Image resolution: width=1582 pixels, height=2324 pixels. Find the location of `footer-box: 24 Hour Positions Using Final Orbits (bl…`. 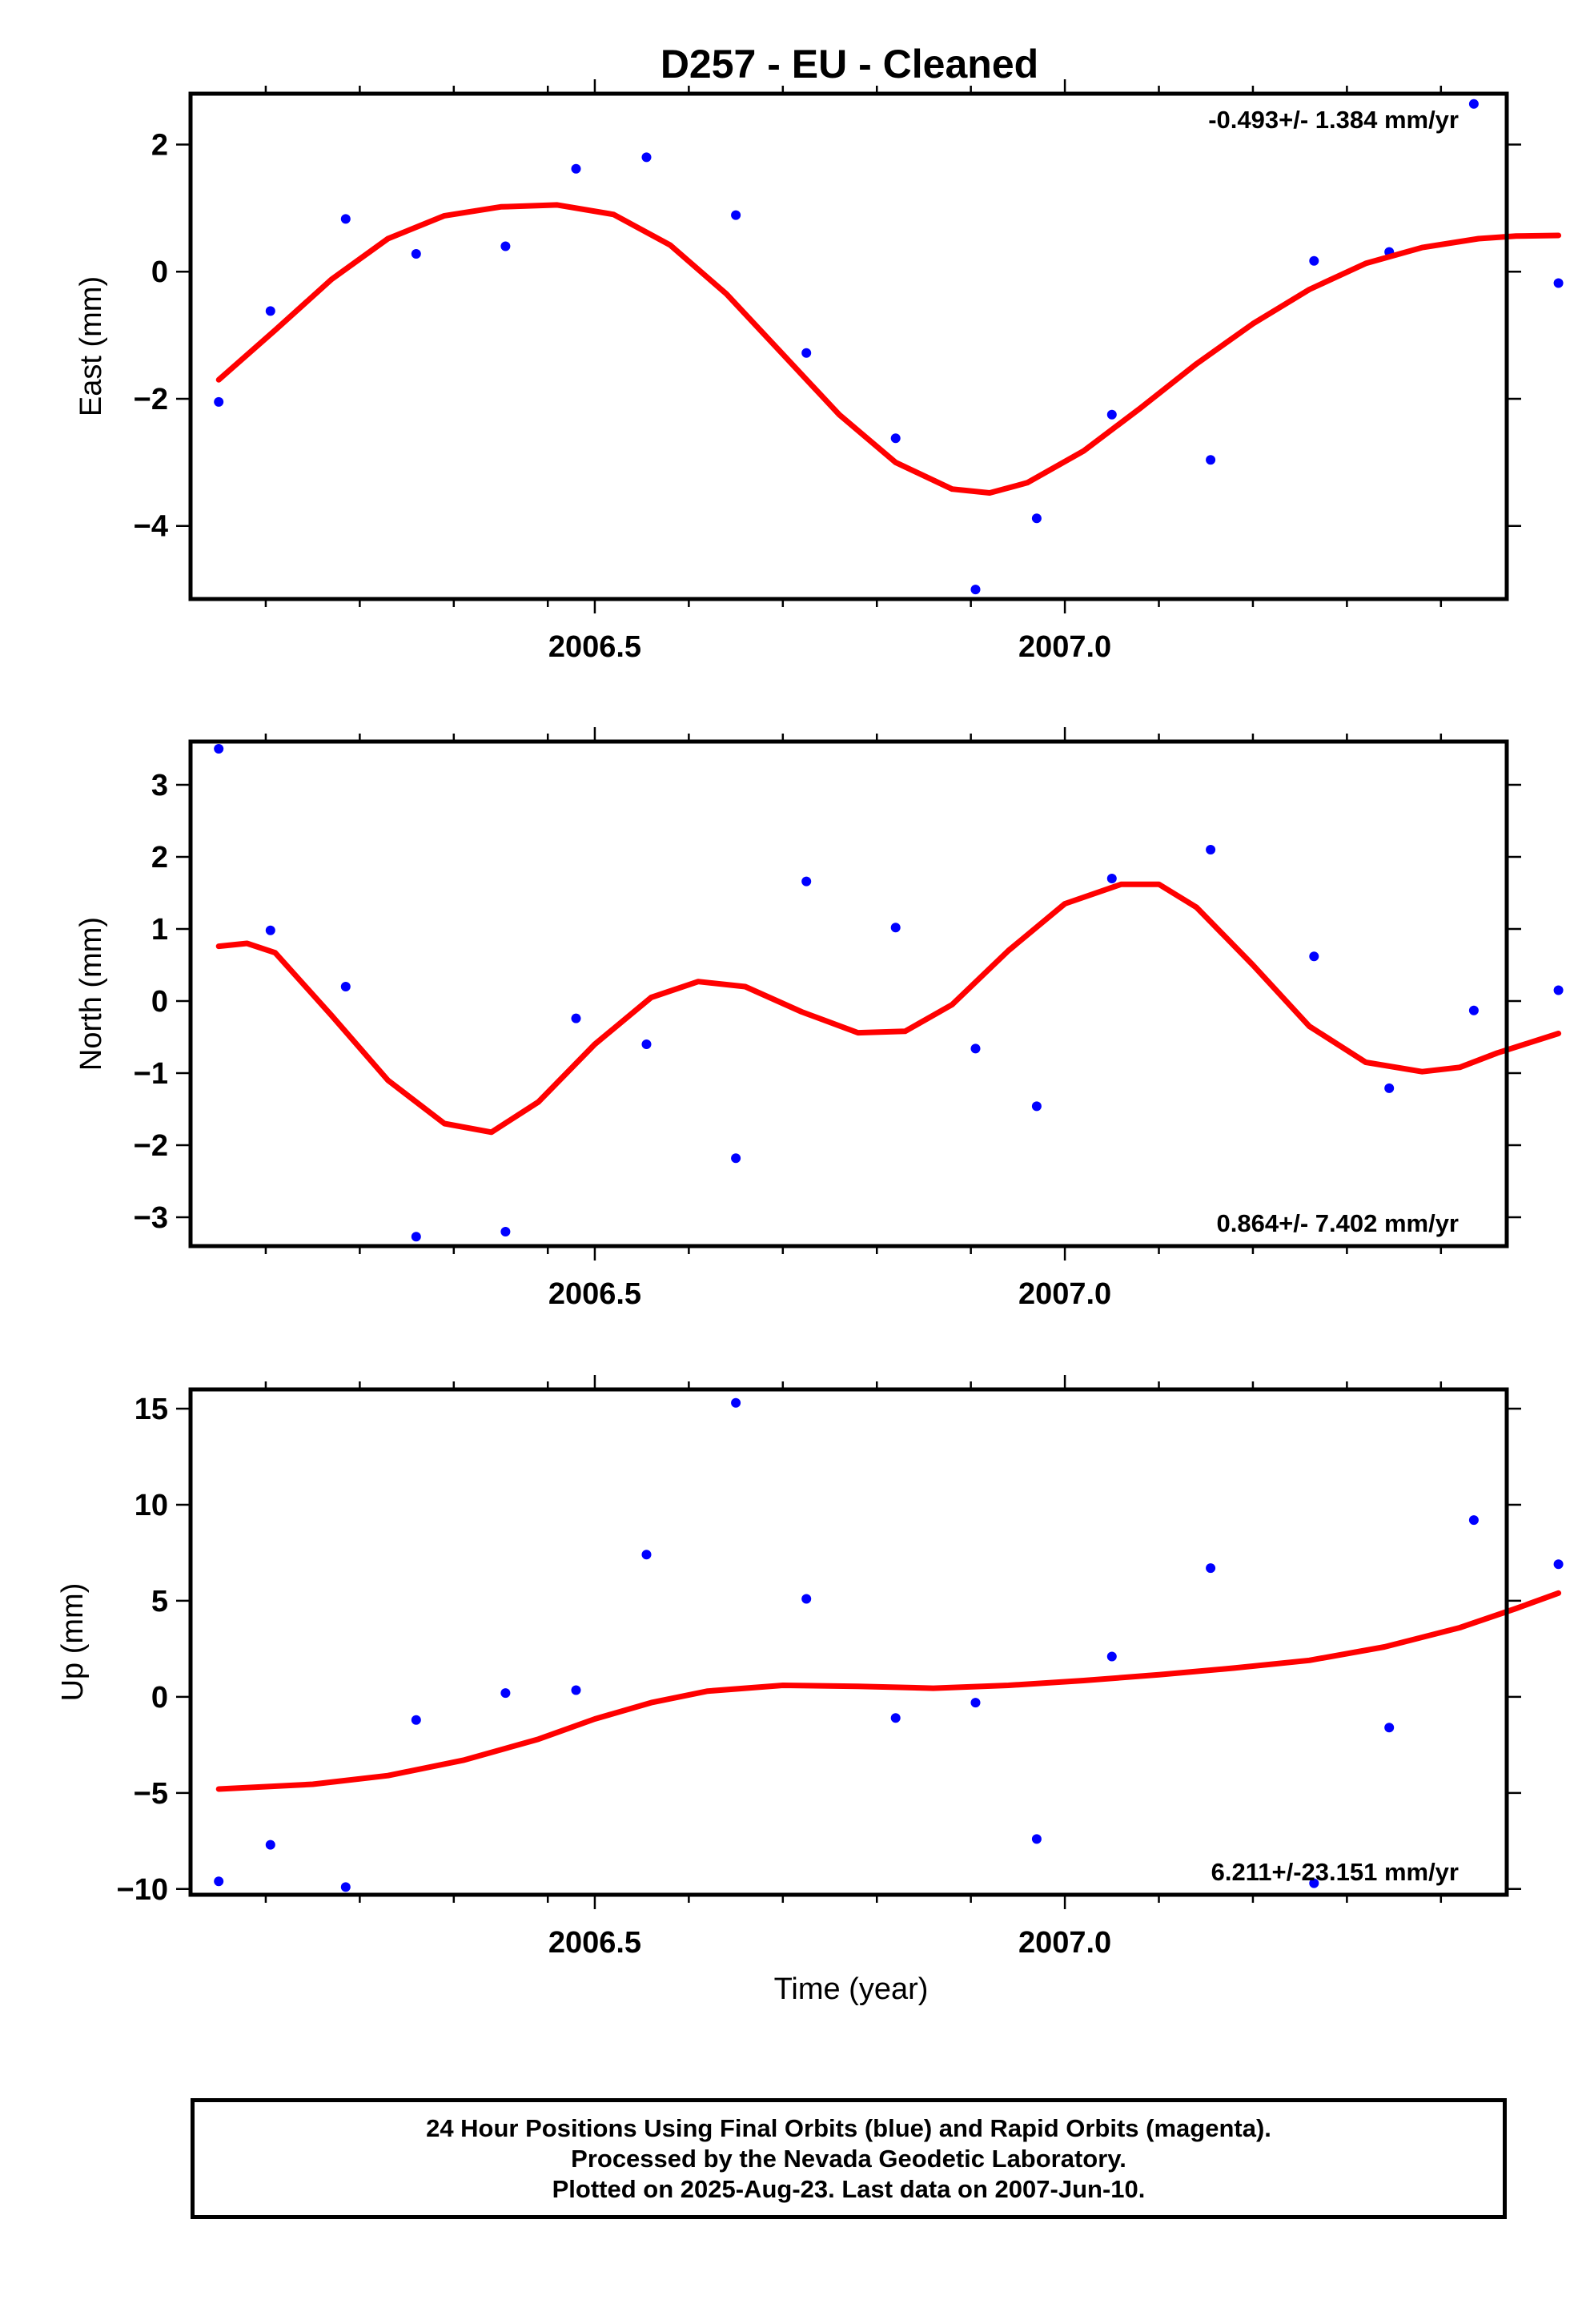

footer-box: 24 Hour Positions Using Final Orbits (bl… is located at coordinates (849, 2158).